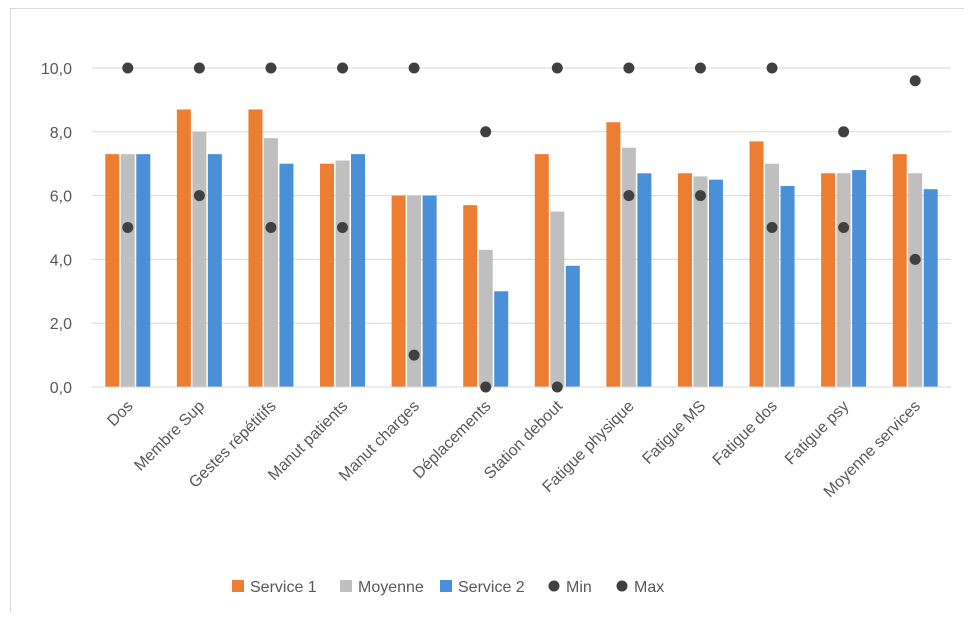 The image size is (971, 620). I want to click on legend-label: Service 1, so click(283, 587).